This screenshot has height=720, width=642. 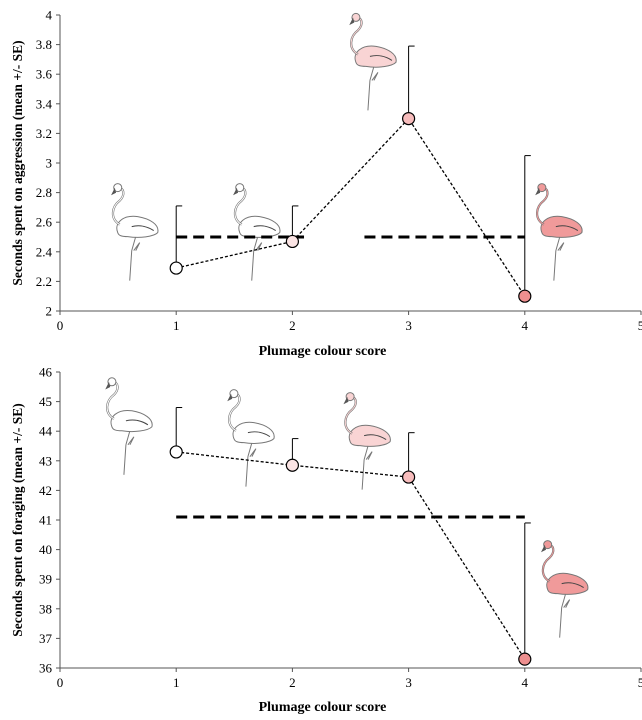 What do you see at coordinates (49, 15) in the screenshot?
I see `y-tick-label: 4` at bounding box center [49, 15].